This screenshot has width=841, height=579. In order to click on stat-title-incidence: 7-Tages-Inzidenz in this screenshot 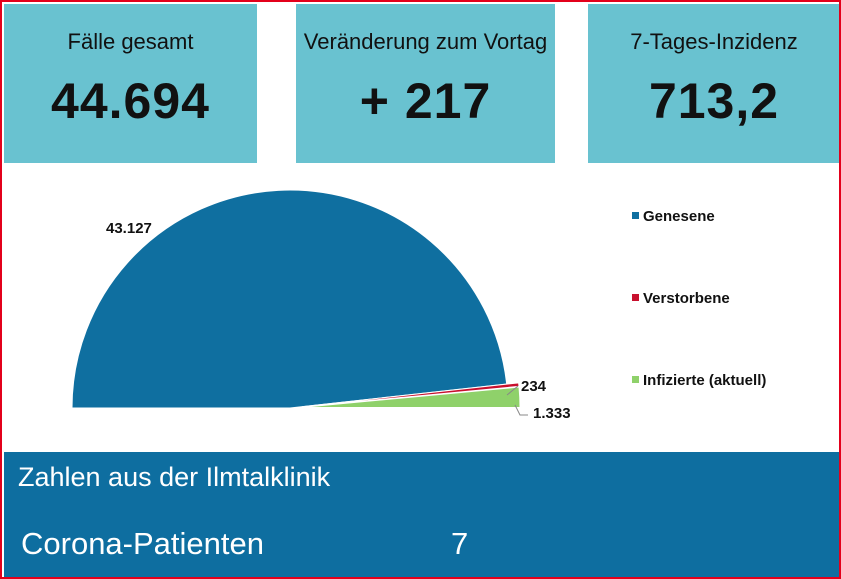, I will do `click(714, 41)`.